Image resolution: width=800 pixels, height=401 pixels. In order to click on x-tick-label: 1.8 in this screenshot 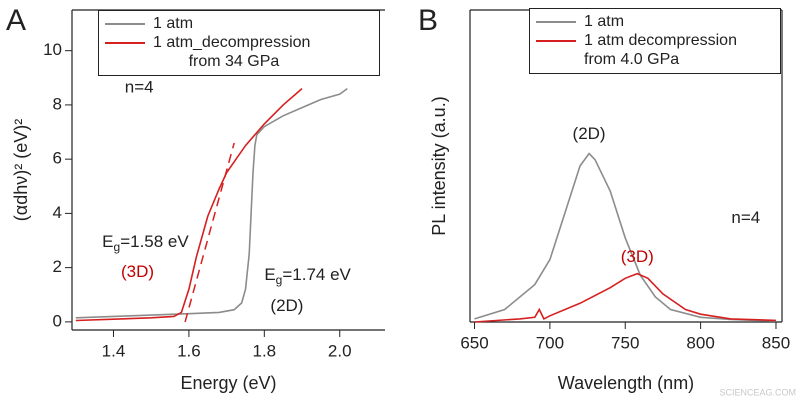, I will do `click(265, 350)`.